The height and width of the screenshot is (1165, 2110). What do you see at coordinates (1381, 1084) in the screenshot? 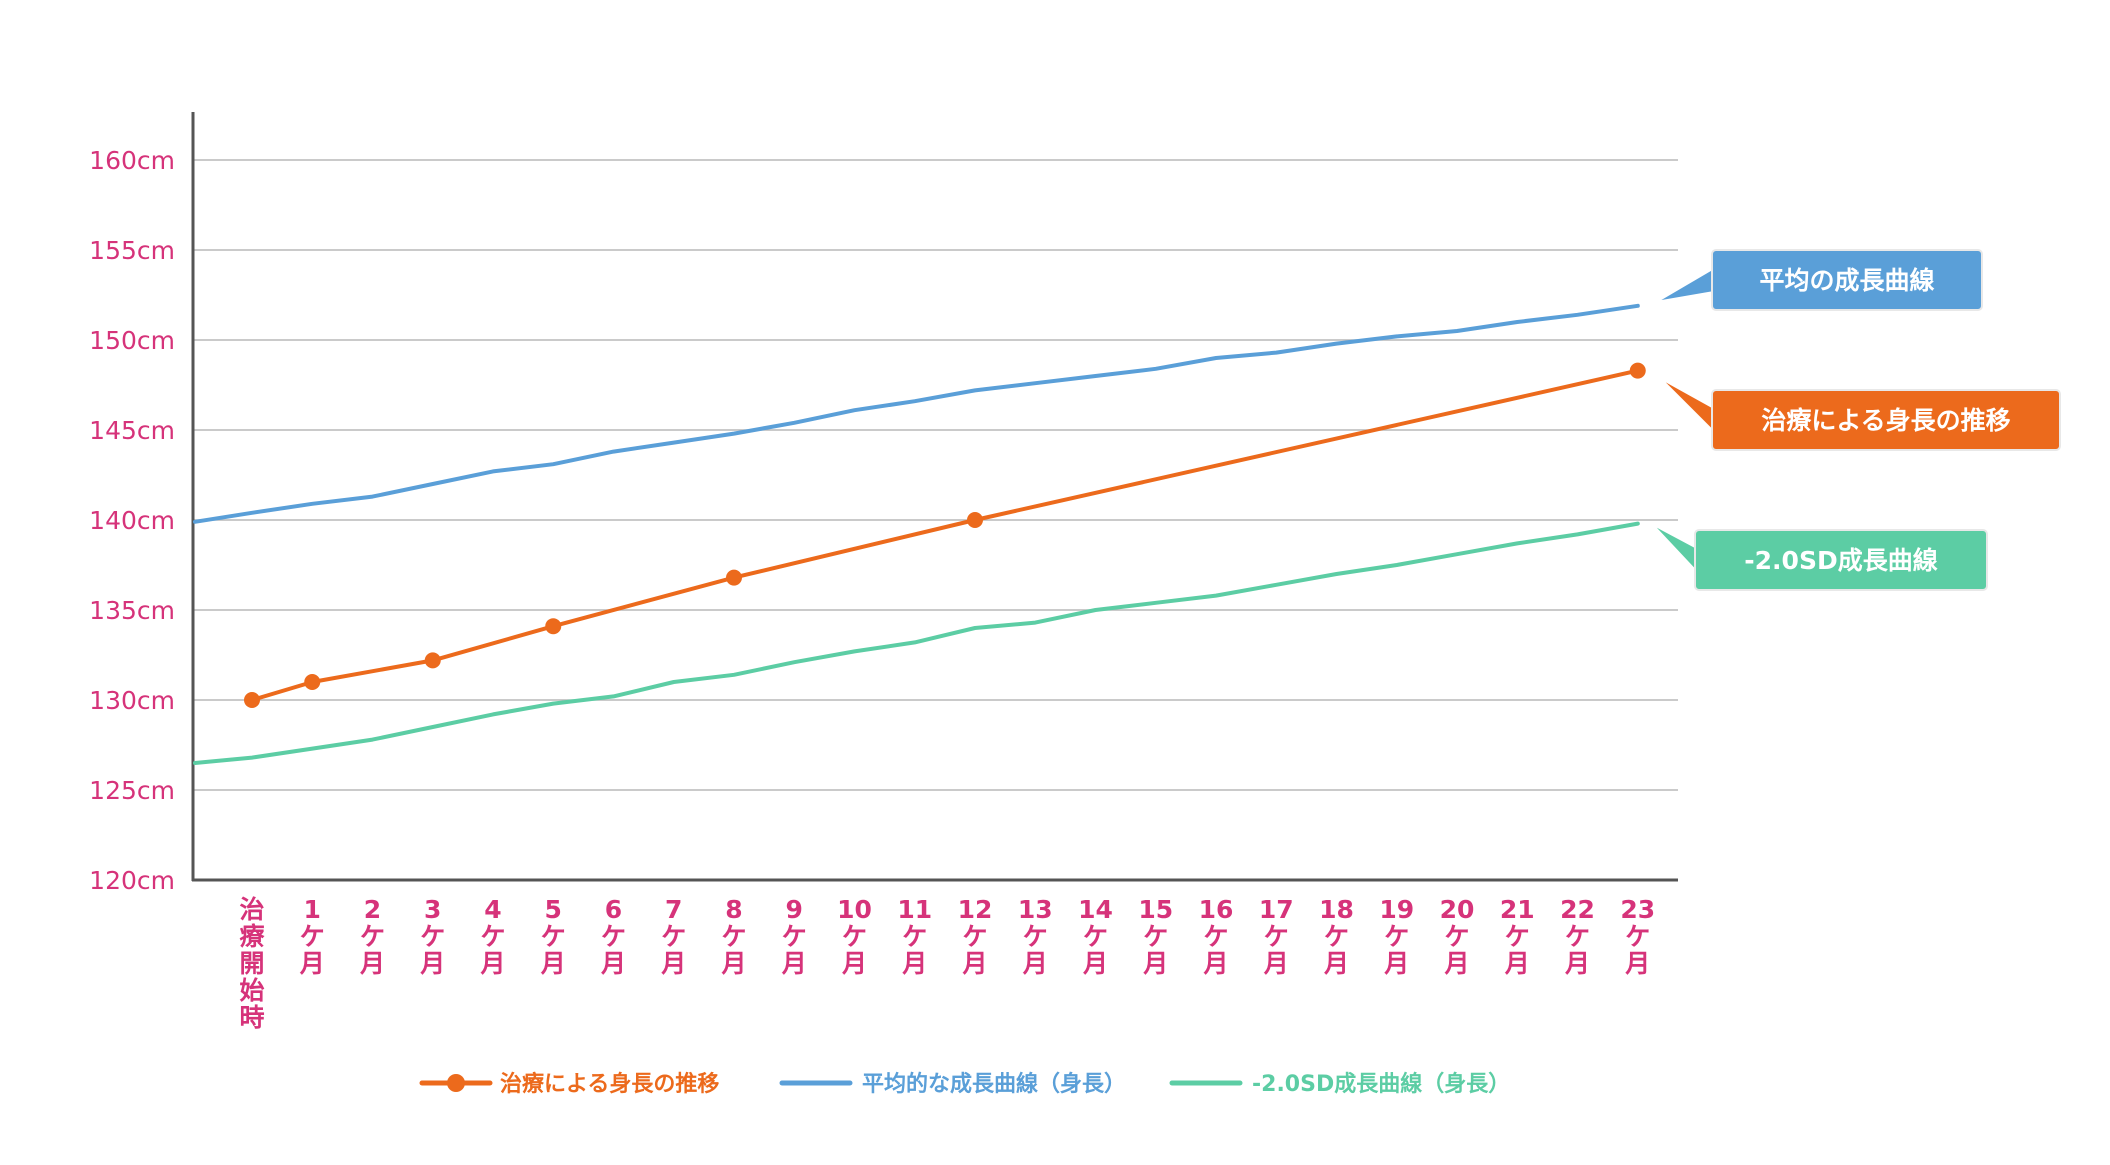
I see `legend-label: -2.0SD成長曲線（身長）` at bounding box center [1381, 1084].